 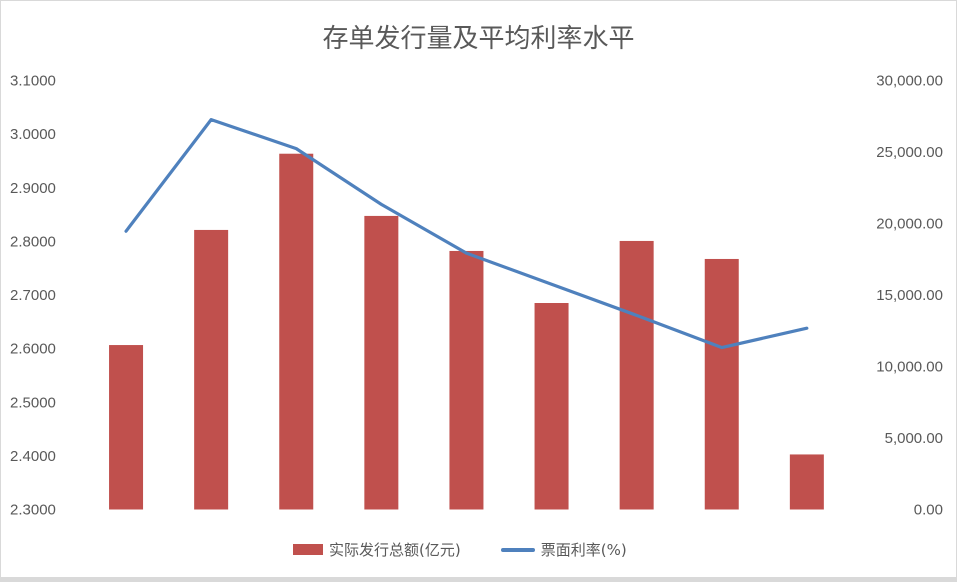 What do you see at coordinates (33, 402) in the screenshot?
I see `left-axis-tick-label: 2.5000` at bounding box center [33, 402].